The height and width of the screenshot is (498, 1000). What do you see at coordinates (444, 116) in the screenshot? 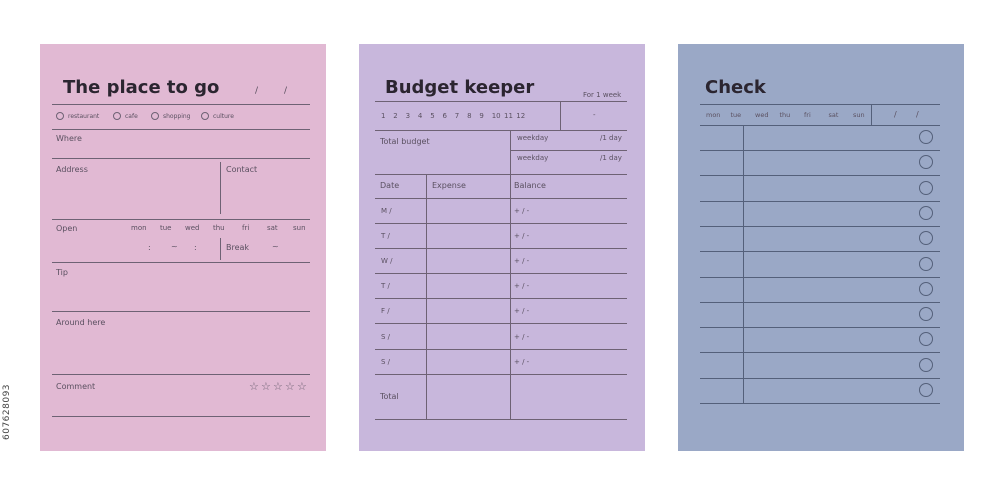
I see `month-number: 6` at bounding box center [444, 116].